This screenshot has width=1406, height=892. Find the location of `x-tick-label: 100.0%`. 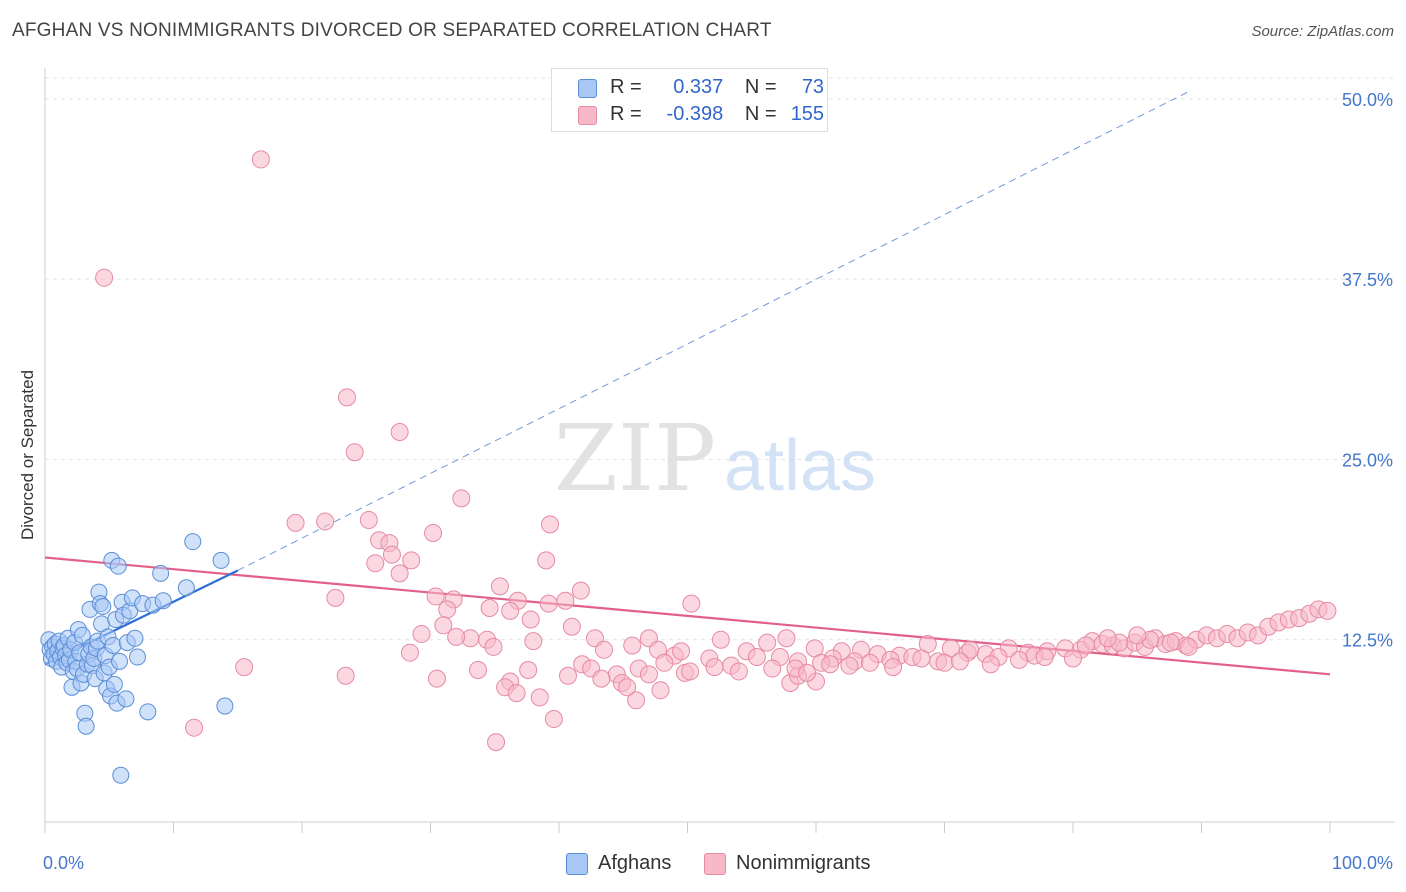

x-tick-label: 100.0% is located at coordinates (1362, 863).